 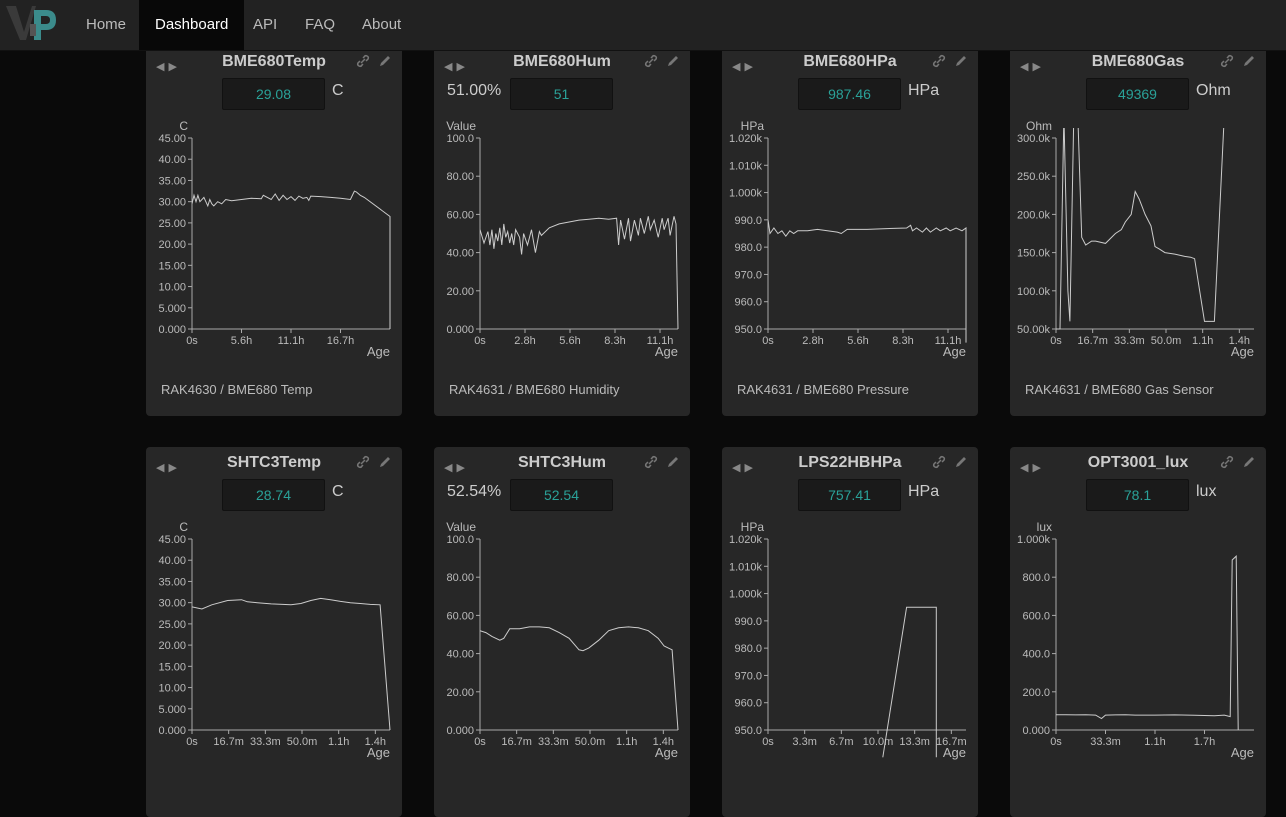 I want to click on unit-label: Ohm, so click(x=1213, y=90).